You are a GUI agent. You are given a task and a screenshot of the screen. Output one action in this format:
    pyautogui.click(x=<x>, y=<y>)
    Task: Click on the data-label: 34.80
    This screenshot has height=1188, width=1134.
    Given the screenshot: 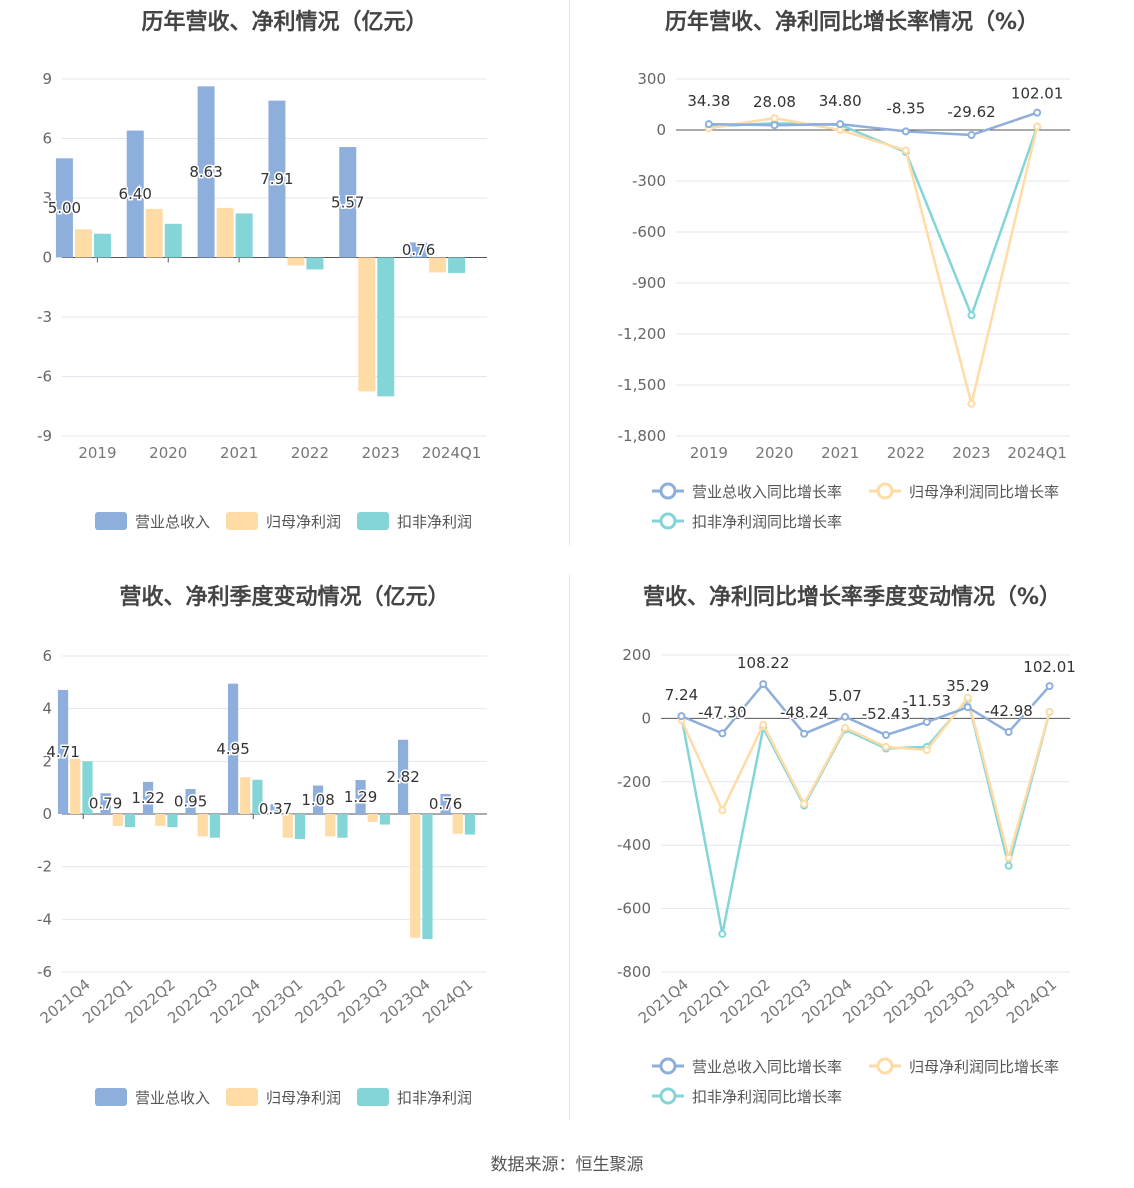 What is the action you would take?
    pyautogui.click(x=840, y=101)
    